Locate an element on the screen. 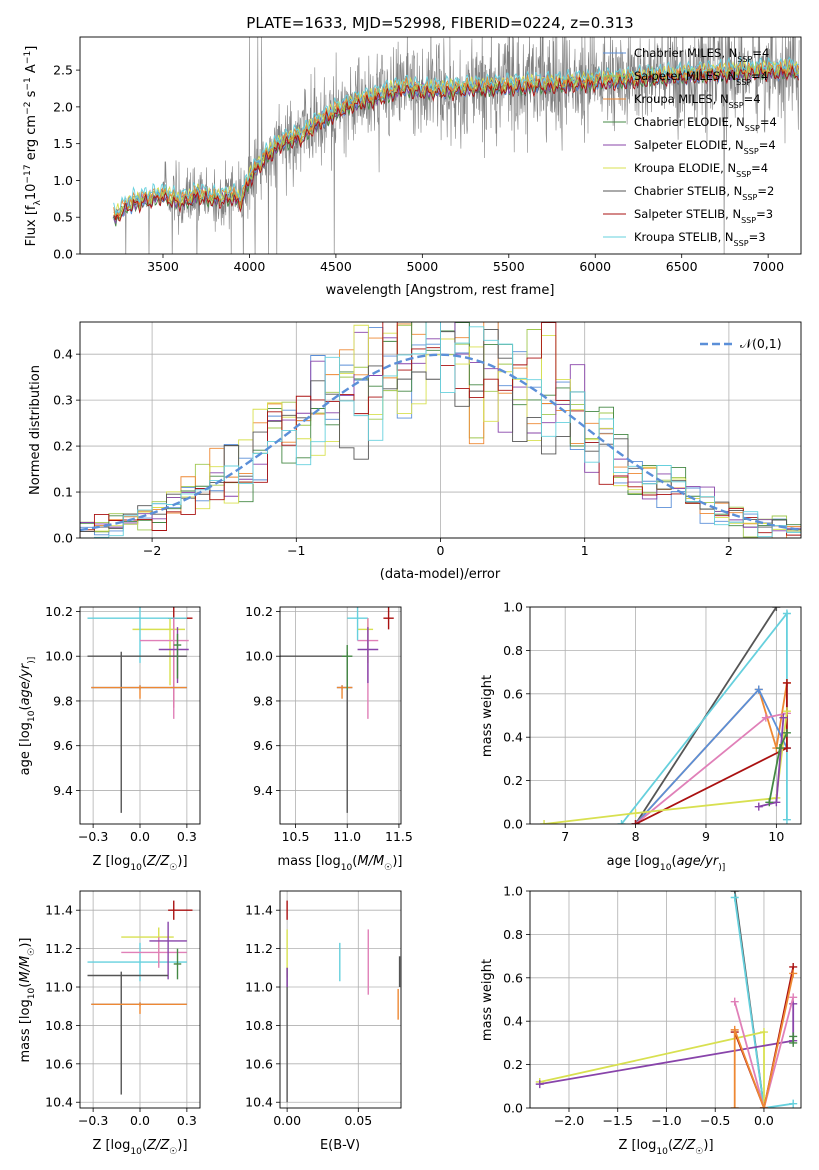 Image resolution: width=819 pixels, height=1170 pixels. x-tick-label: 7000 is located at coordinates (768, 266).